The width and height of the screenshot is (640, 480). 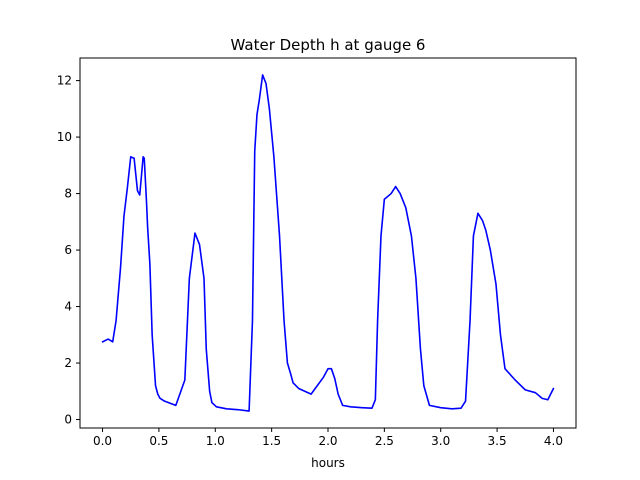 What do you see at coordinates (215, 441) in the screenshot?
I see `x-tick-label: 1.0` at bounding box center [215, 441].